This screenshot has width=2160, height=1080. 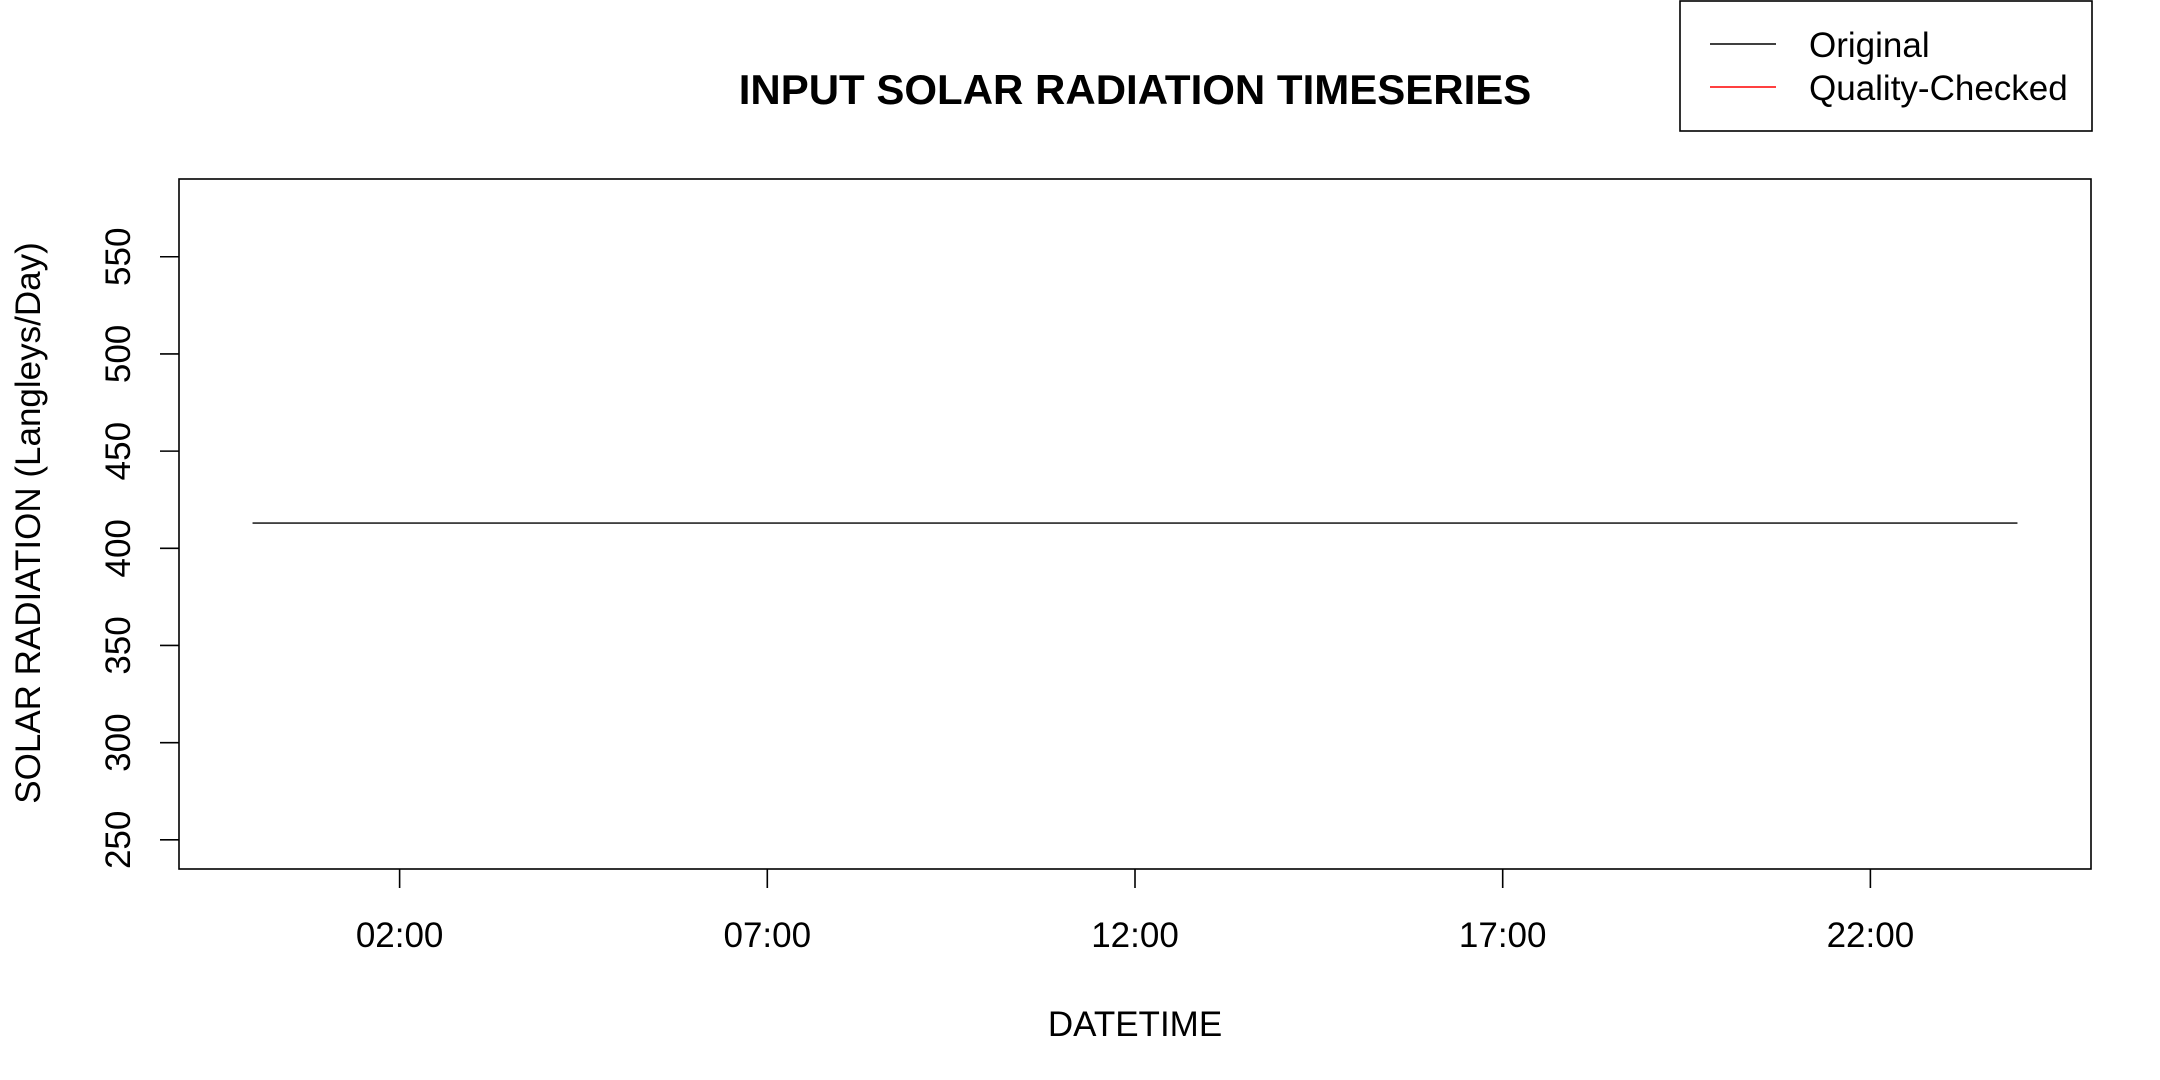 What do you see at coordinates (400, 935) in the screenshot?
I see `x-tick-label: 02:00` at bounding box center [400, 935].